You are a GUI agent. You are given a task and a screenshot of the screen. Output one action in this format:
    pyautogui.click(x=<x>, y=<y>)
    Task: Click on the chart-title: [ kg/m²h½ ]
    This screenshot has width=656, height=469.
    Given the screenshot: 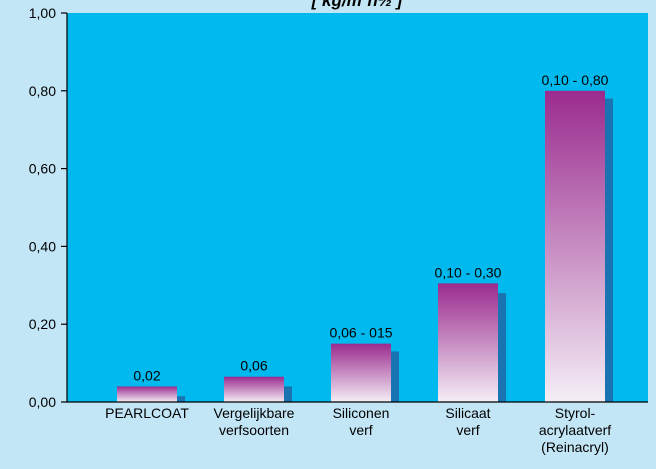 What is the action you would take?
    pyautogui.click(x=357, y=5)
    